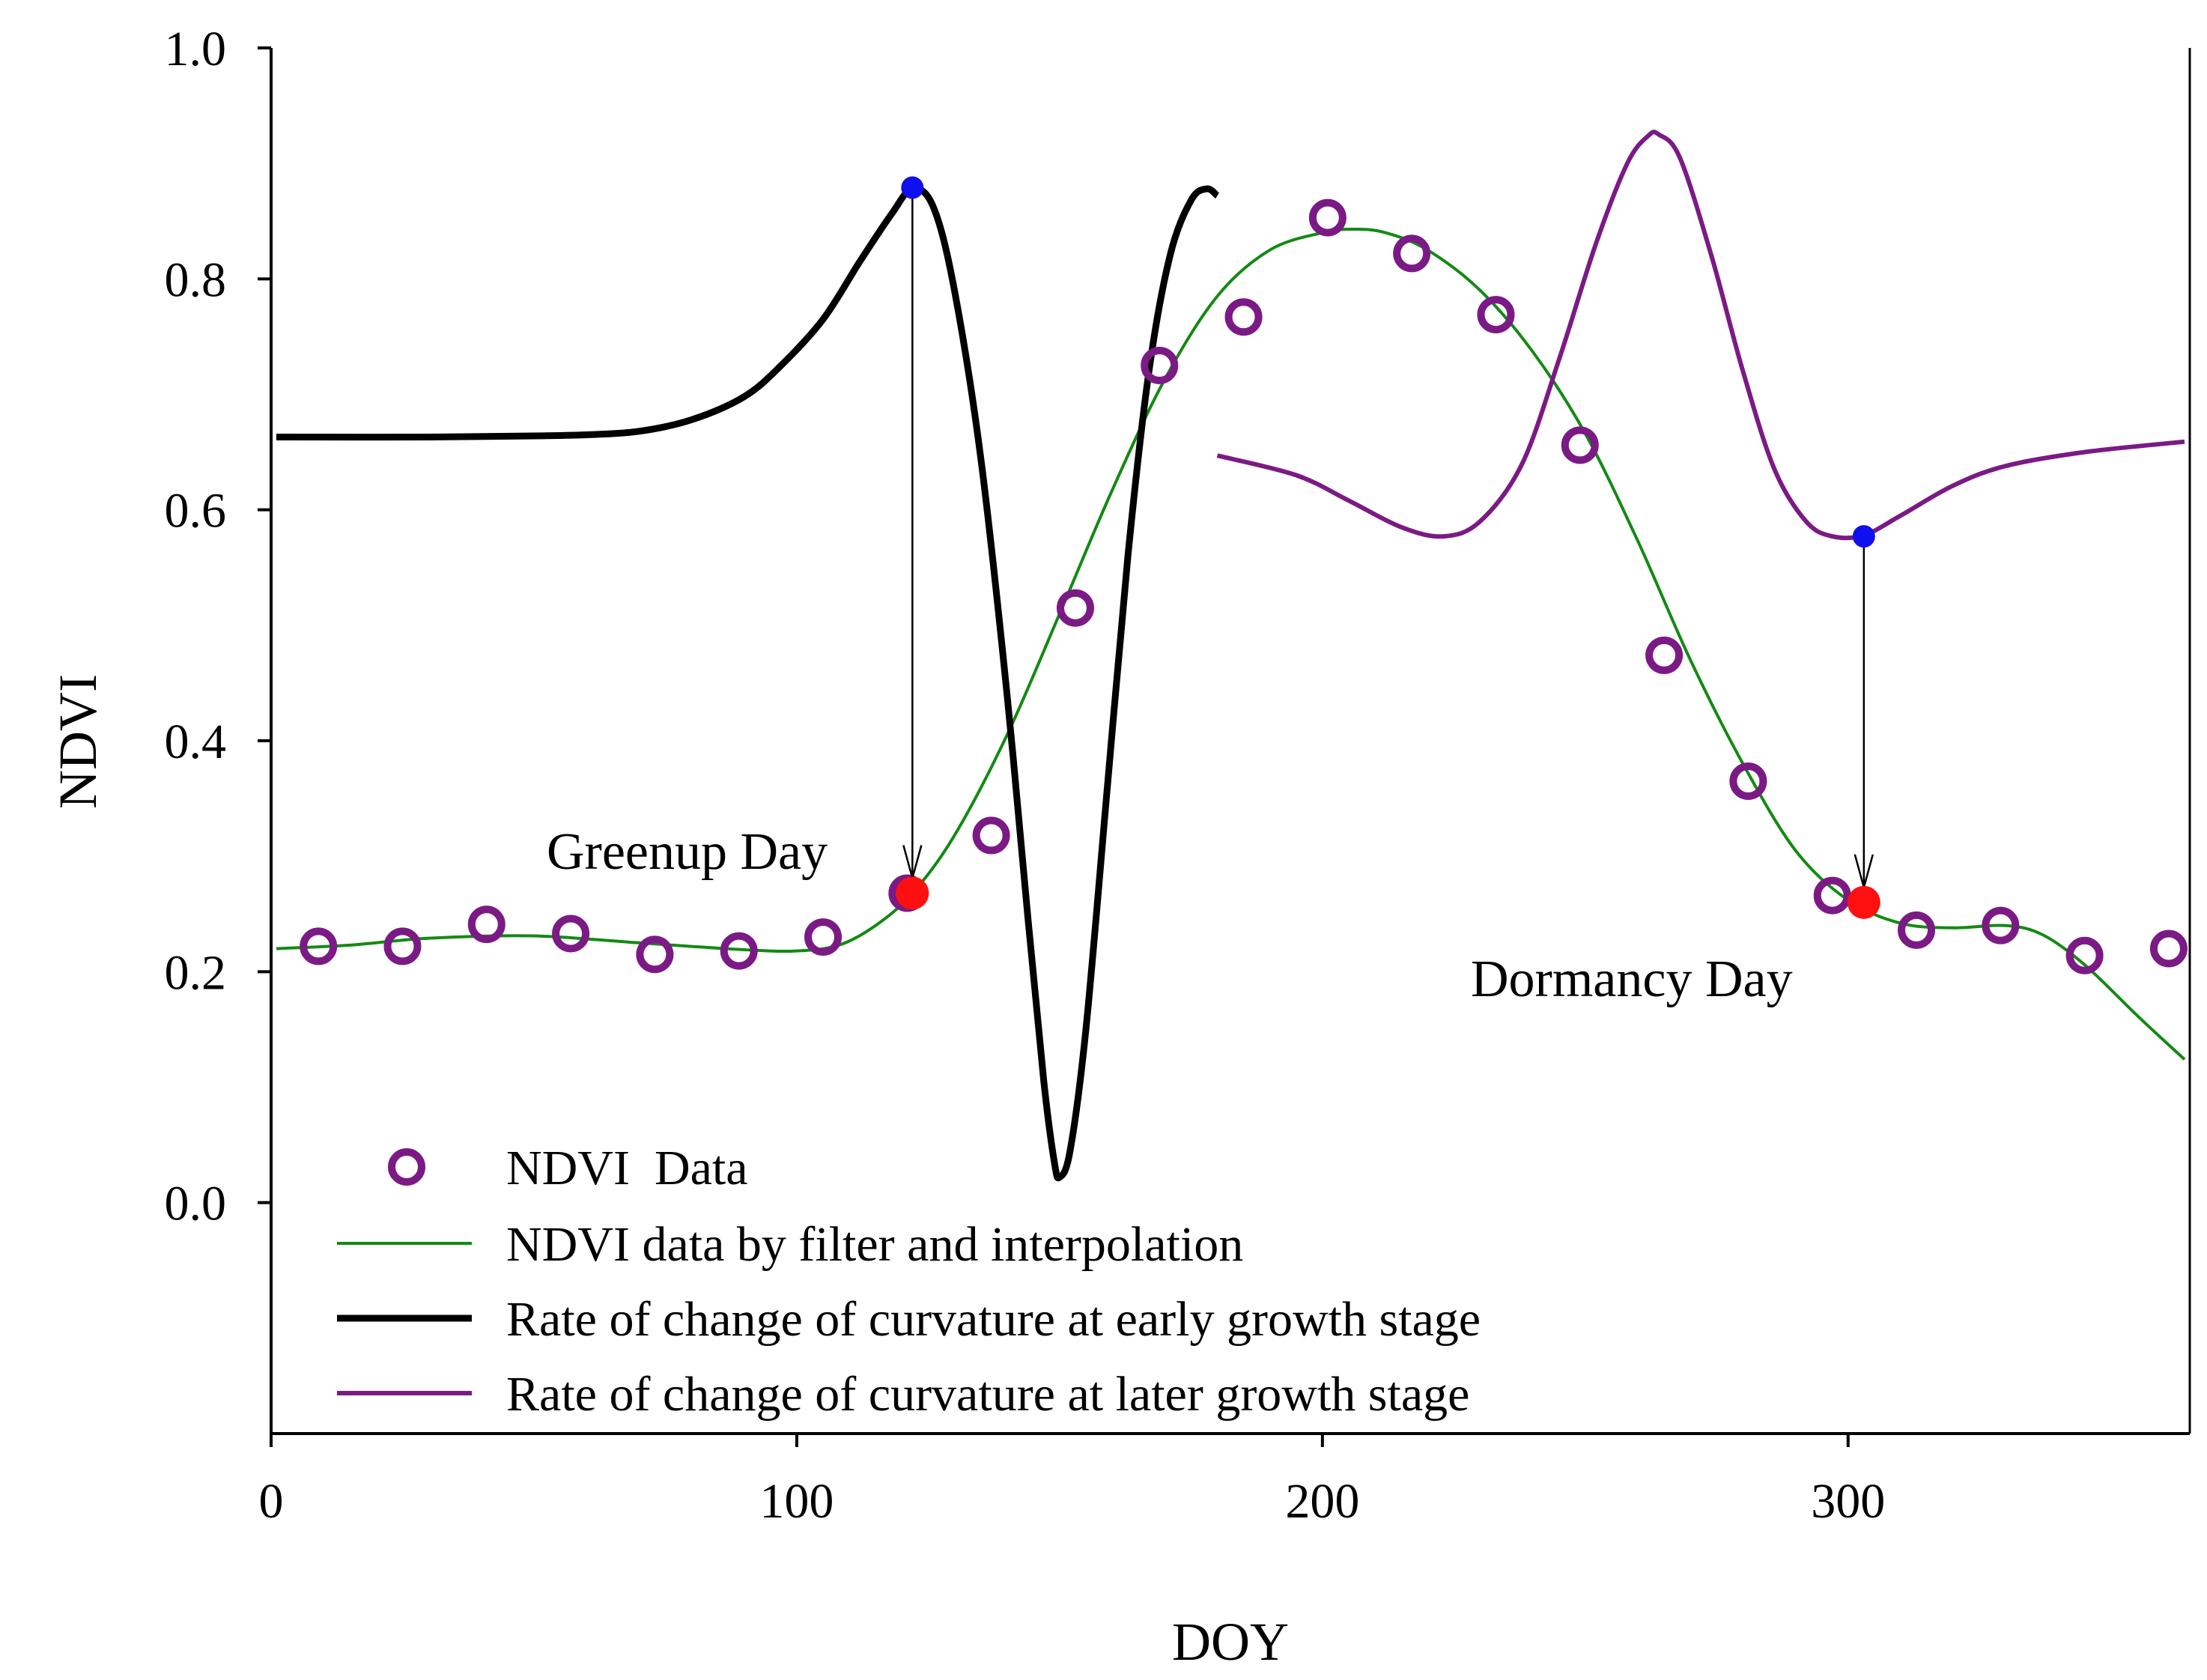  What do you see at coordinates (1230, 1642) in the screenshot?
I see `x-axis-title: DOY` at bounding box center [1230, 1642].